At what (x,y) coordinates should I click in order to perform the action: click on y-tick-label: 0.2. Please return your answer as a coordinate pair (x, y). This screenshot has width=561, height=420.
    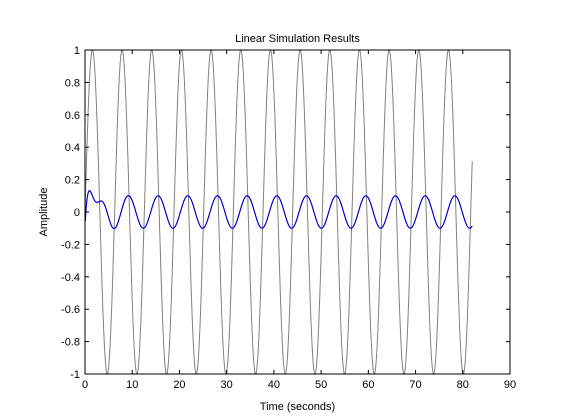
    Looking at the image, I should click on (72, 181).